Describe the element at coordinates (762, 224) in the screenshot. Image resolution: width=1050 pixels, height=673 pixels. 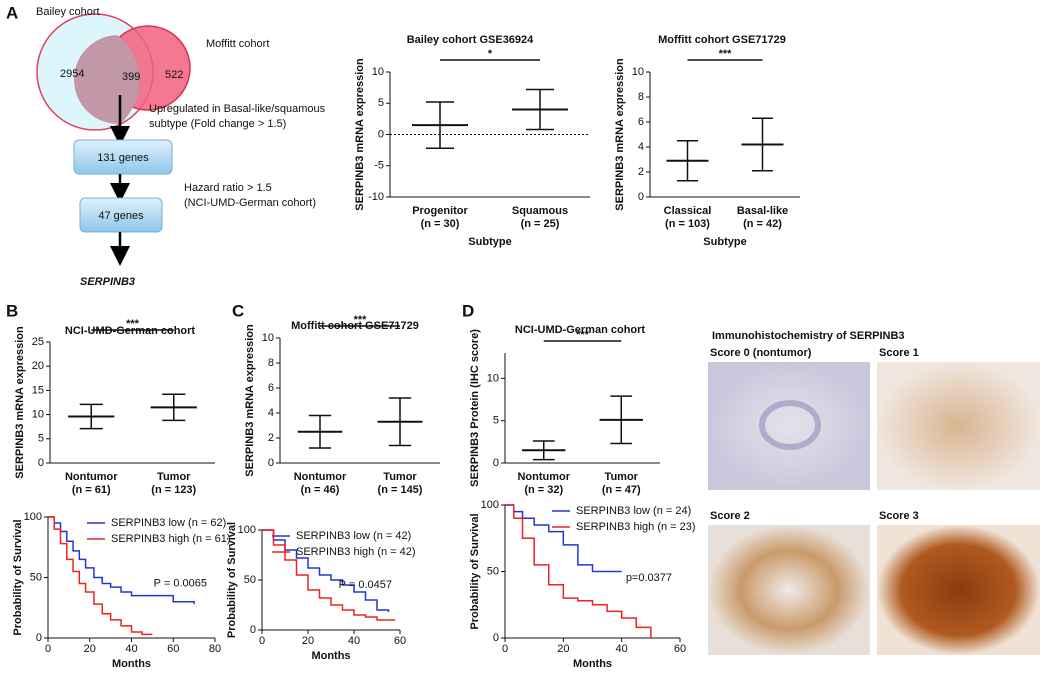
I see `n-label: (n = 42)` at that location.